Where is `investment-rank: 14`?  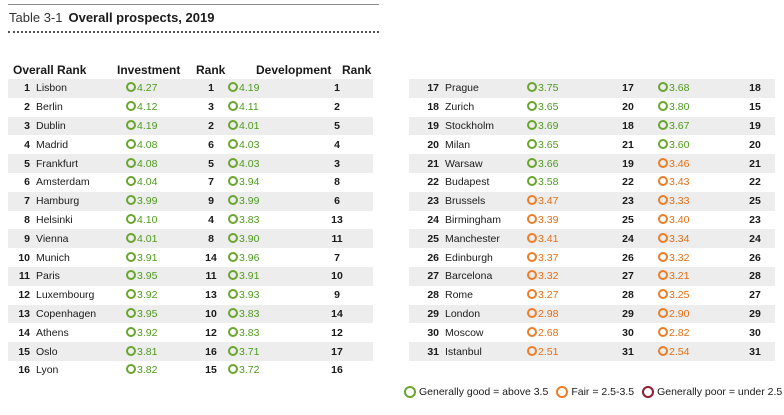
investment-rank: 14 is located at coordinates (211, 257).